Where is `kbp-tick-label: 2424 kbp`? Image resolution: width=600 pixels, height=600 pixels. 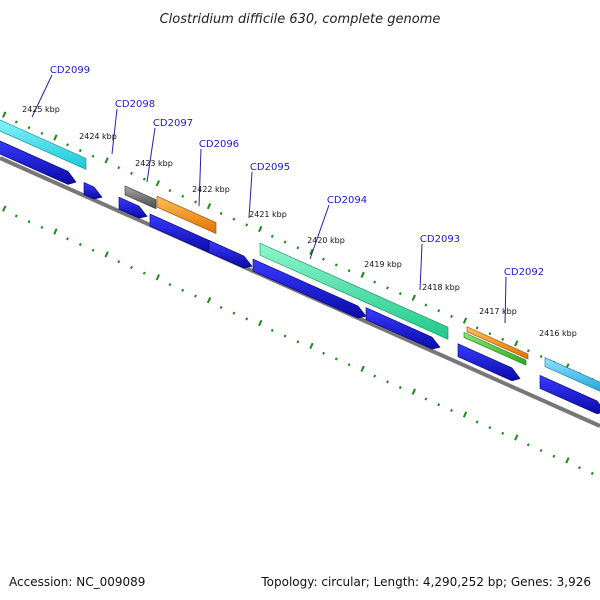 kbp-tick-label: 2424 kbp is located at coordinates (98, 136).